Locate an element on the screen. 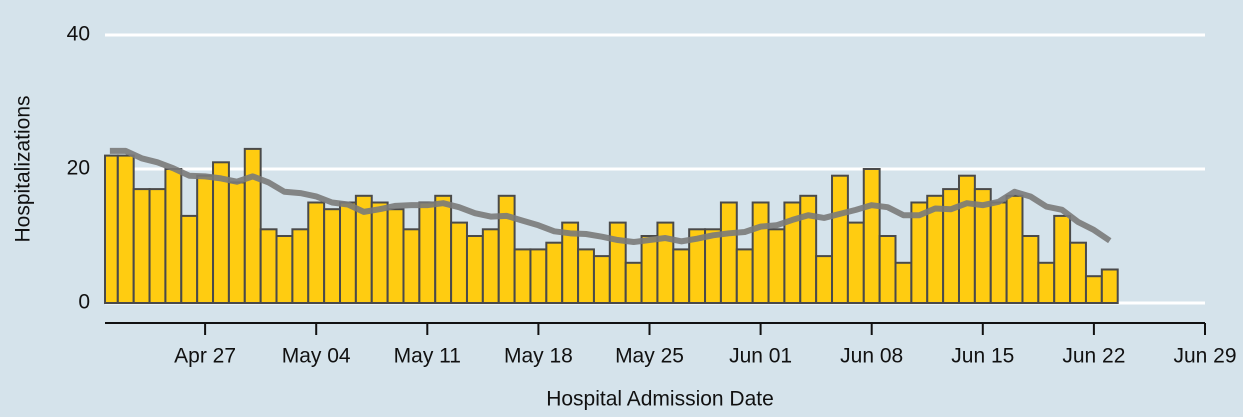  x-tick-label: Jun 15 is located at coordinates (982, 356).